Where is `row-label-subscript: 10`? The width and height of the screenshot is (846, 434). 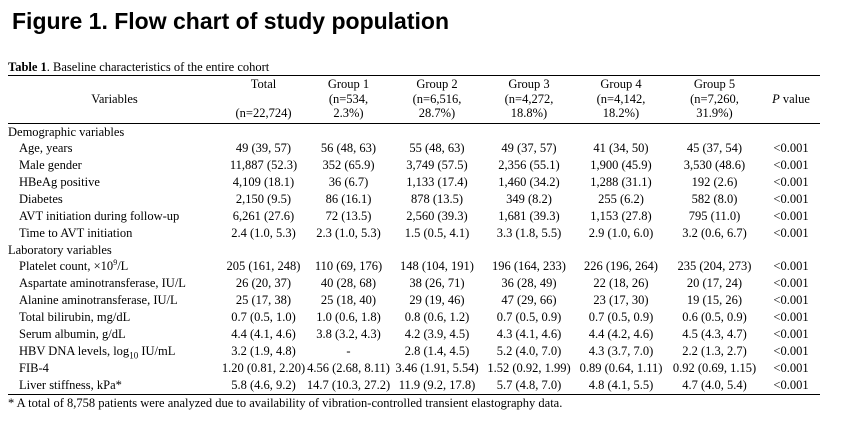
row-label-subscript: 10 is located at coordinates (134, 355).